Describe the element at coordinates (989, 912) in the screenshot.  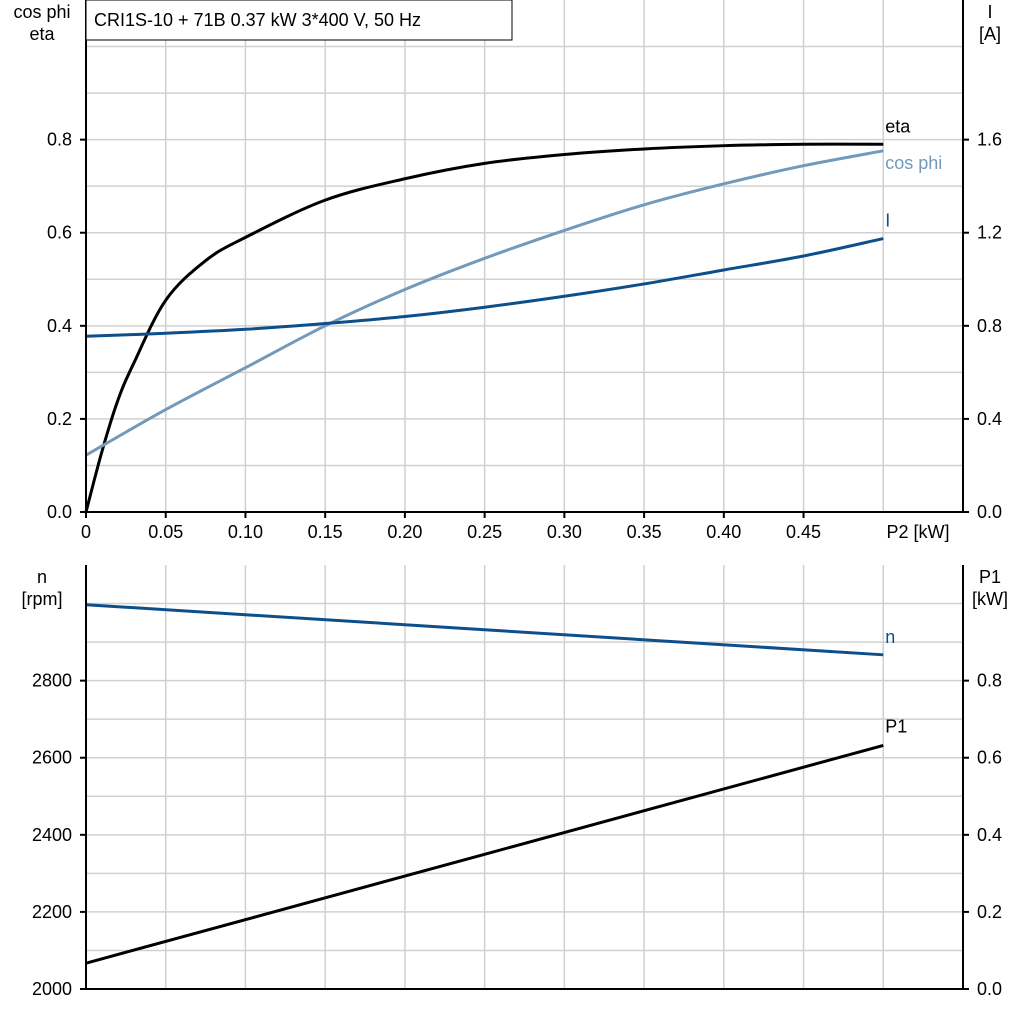
I see `y-tick-label-right: 0.2` at that location.